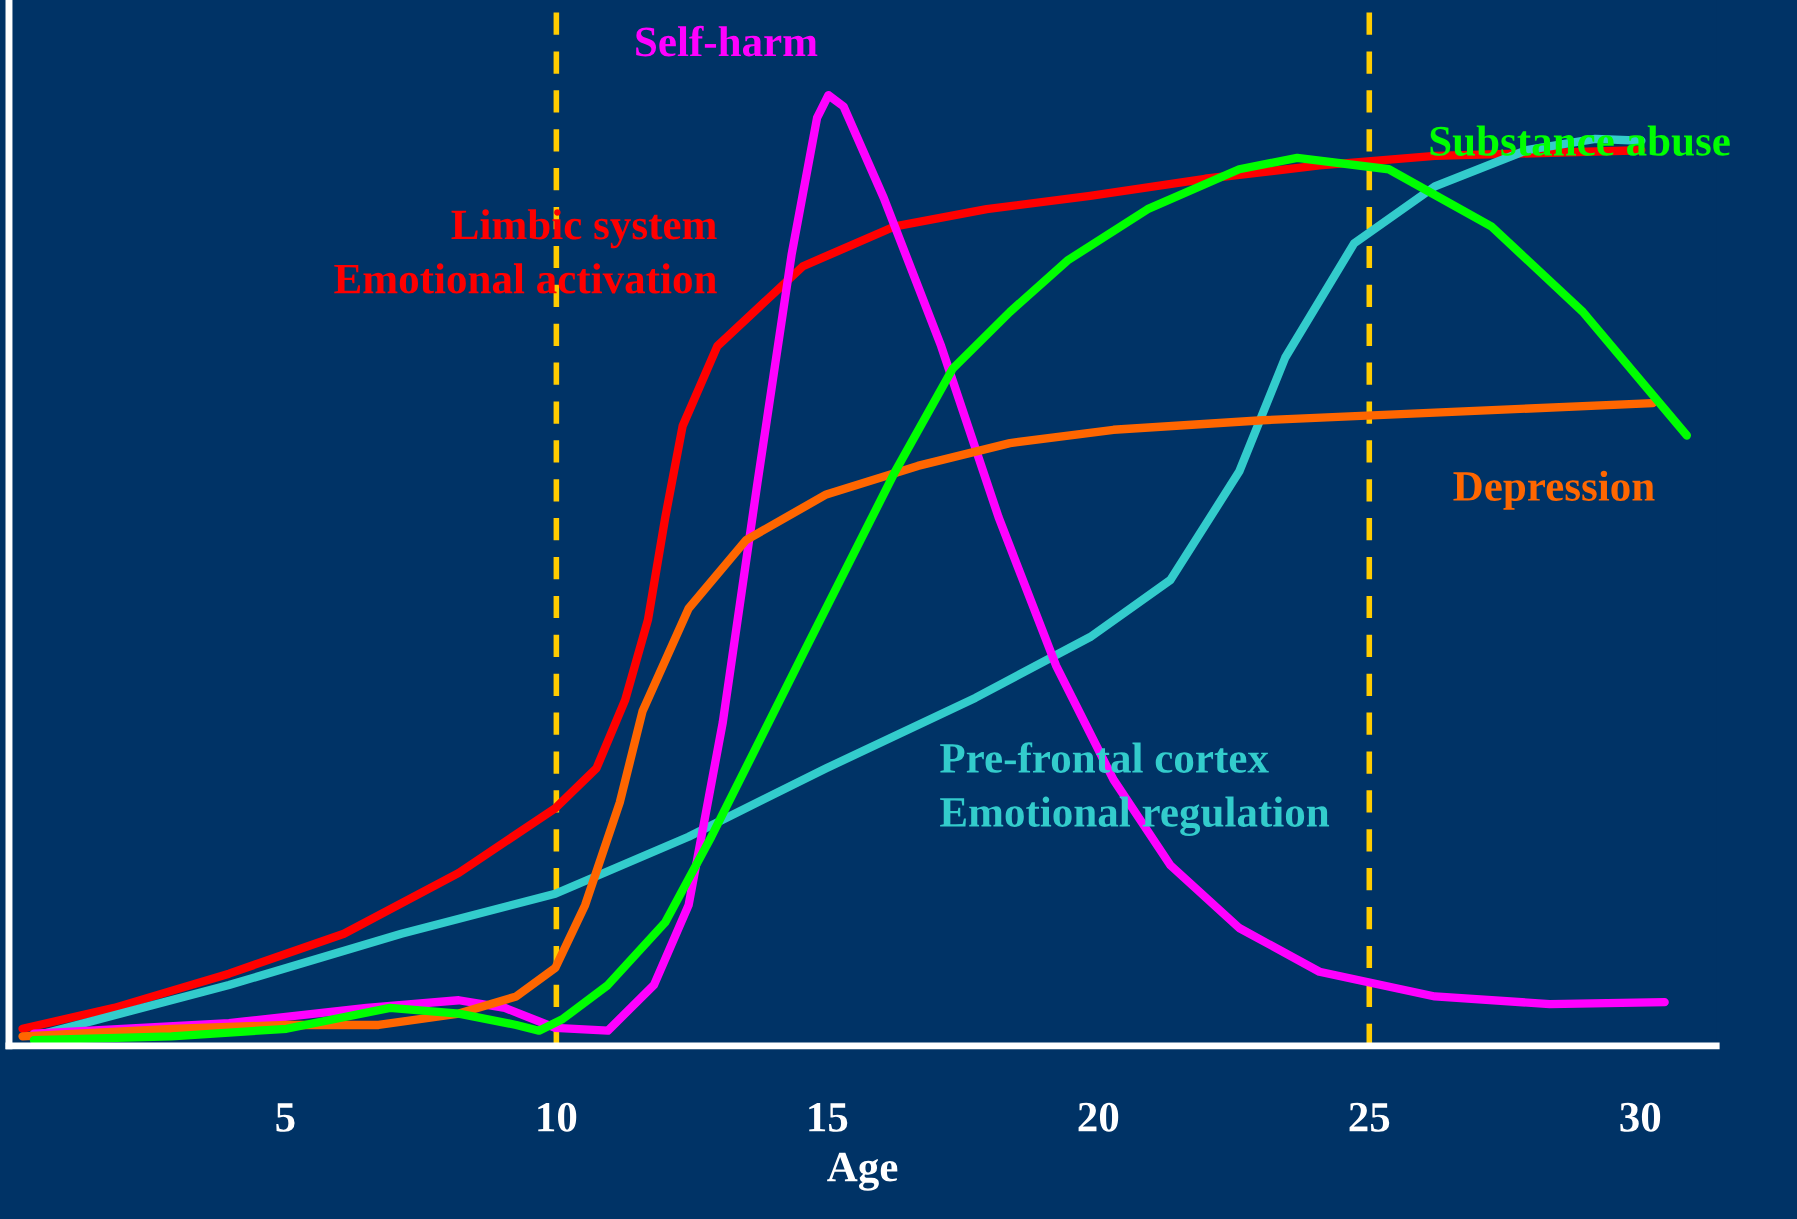 The width and height of the screenshot is (1797, 1219). Describe the element at coordinates (525, 251) in the screenshot. I see `series-label: Limbic system Emotional activation` at that location.